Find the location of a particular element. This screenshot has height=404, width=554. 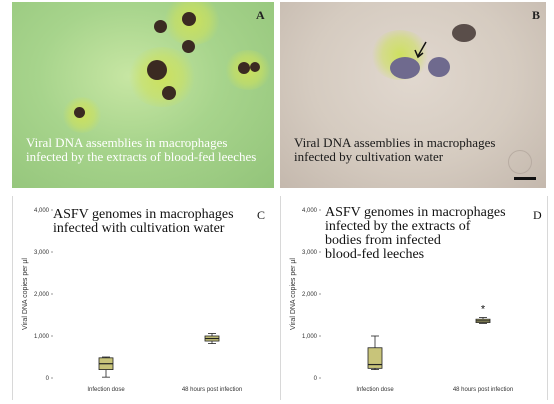

panel-letter: C is located at coordinates (261, 215).